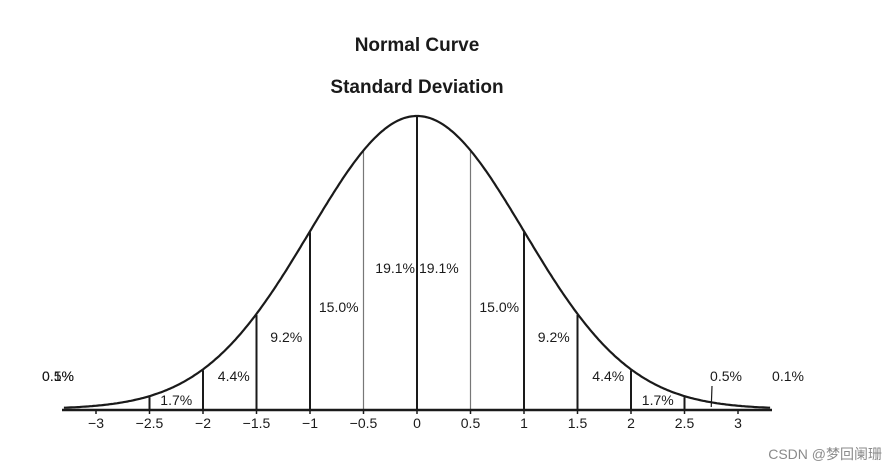 The height and width of the screenshot is (474, 896). Describe the element at coordinates (364, 423) in the screenshot. I see `x-tick-label: −0.5` at that location.